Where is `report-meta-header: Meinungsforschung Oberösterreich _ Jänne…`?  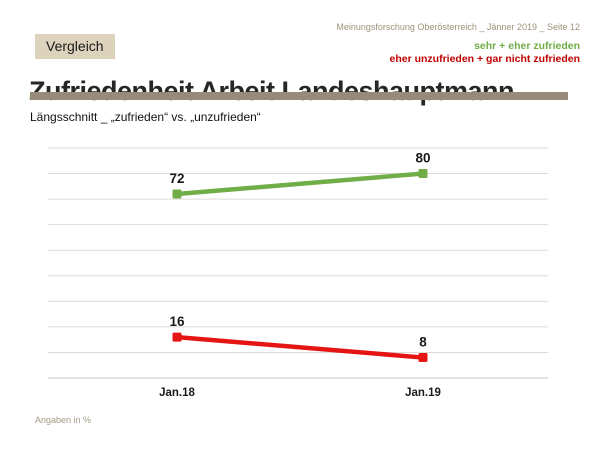
report-meta-header: Meinungsforschung Oberösterreich _ Jänne… is located at coordinates (458, 27).